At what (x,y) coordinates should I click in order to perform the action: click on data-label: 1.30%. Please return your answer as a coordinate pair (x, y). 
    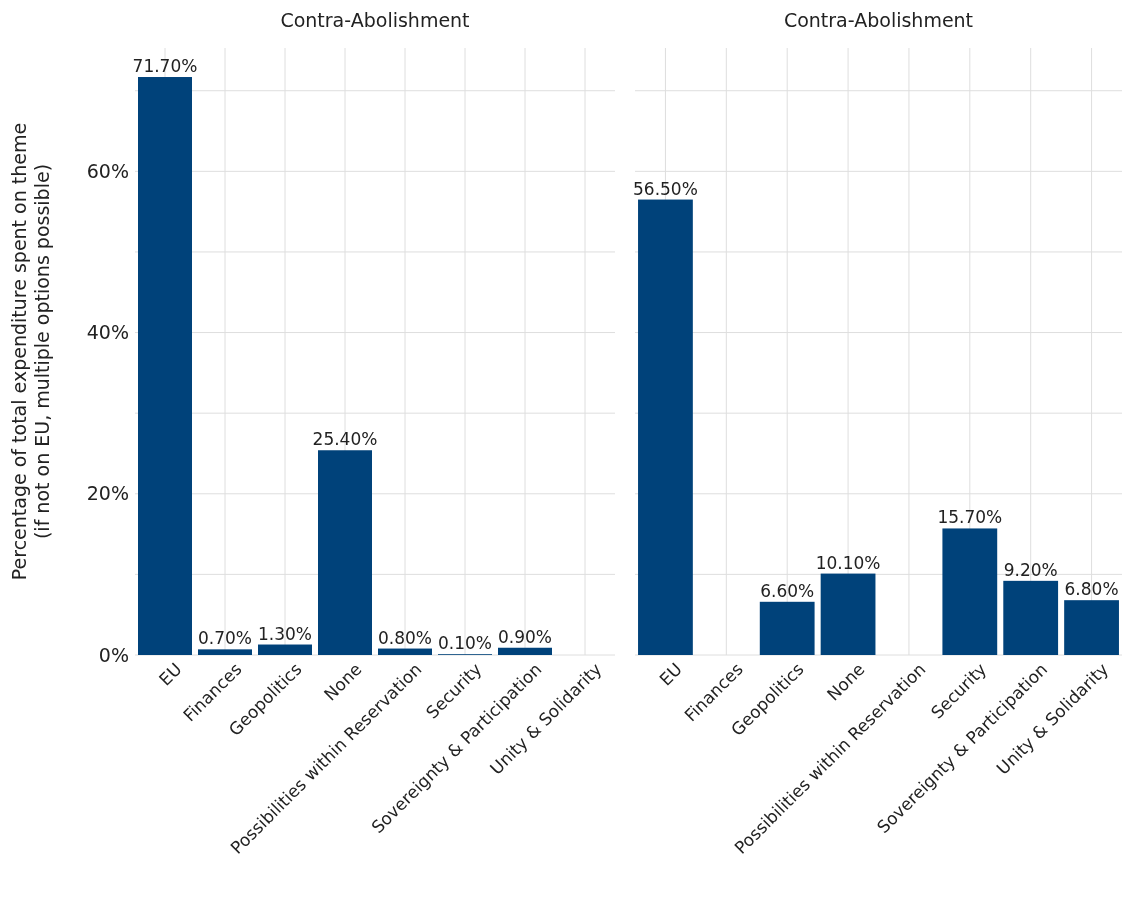
    Looking at the image, I should click on (285, 633).